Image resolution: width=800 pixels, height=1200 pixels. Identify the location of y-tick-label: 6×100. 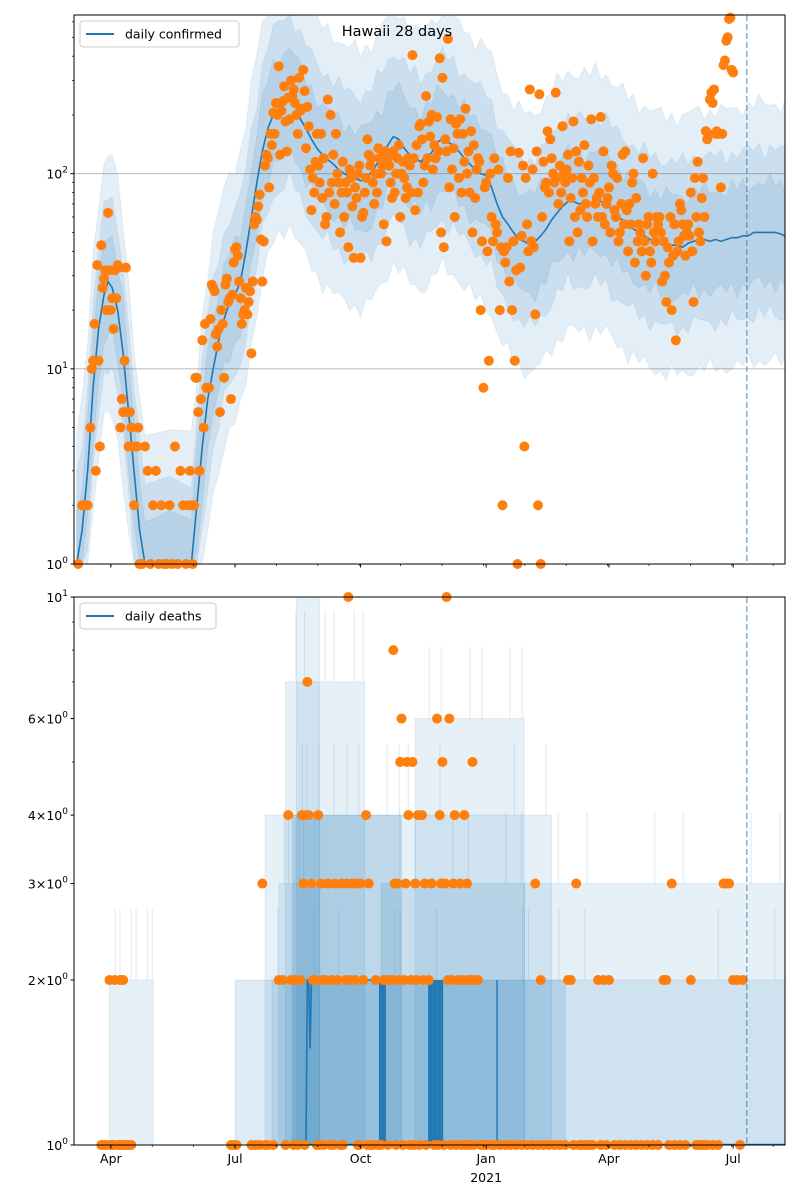
(48, 719).